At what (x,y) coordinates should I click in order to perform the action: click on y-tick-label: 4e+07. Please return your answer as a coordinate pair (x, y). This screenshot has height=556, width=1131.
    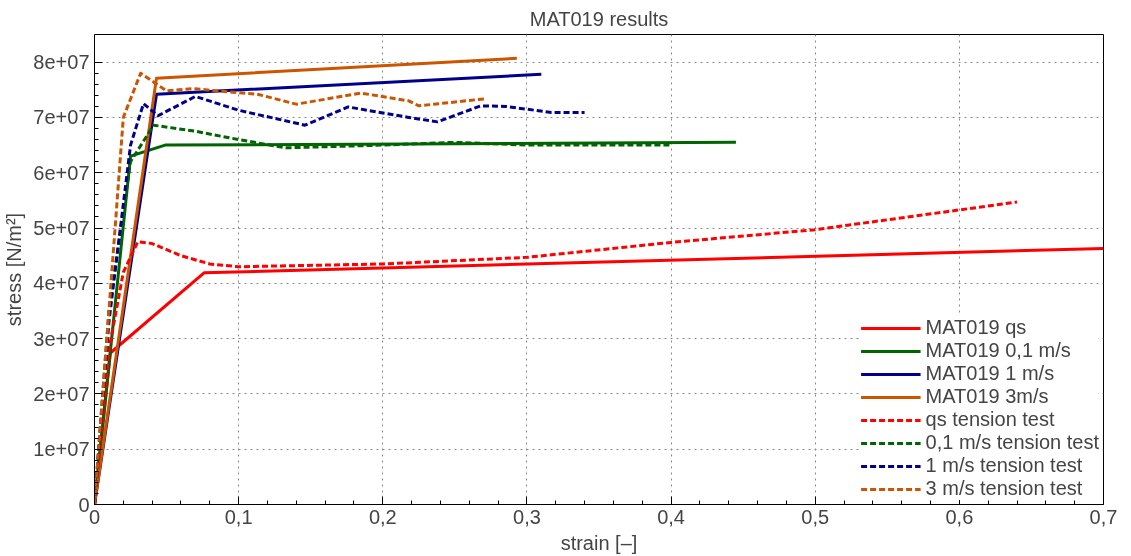
    Looking at the image, I should click on (61, 283).